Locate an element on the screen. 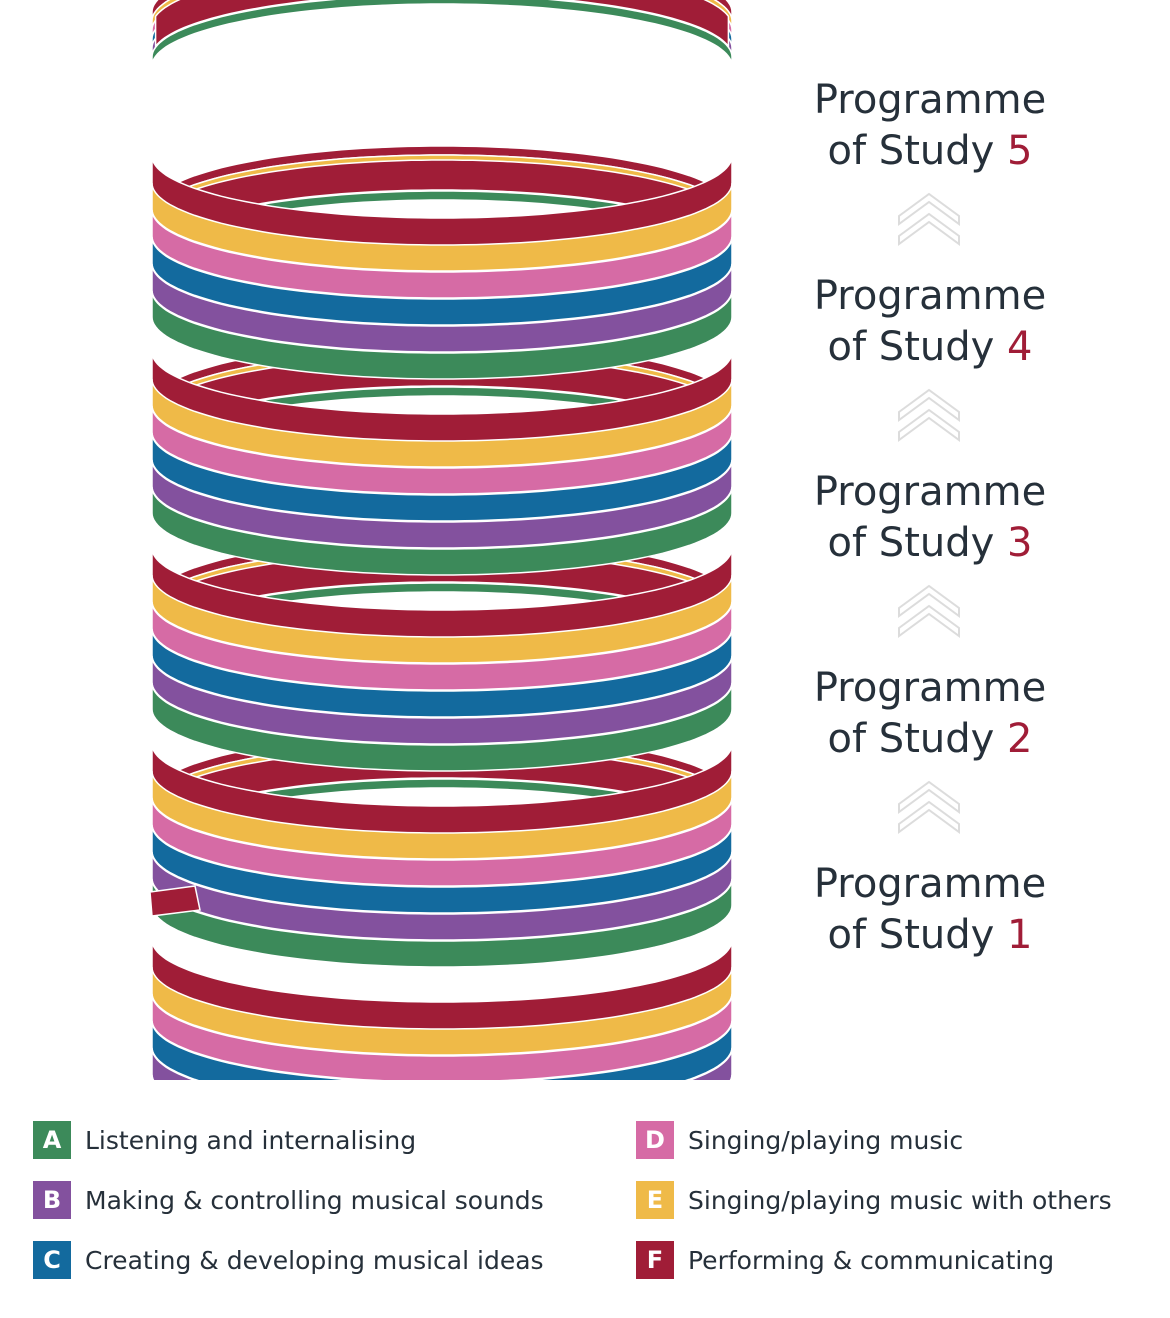 The image size is (1170, 1318). legend-label-d: Singing/playing music is located at coordinates (826, 1140).